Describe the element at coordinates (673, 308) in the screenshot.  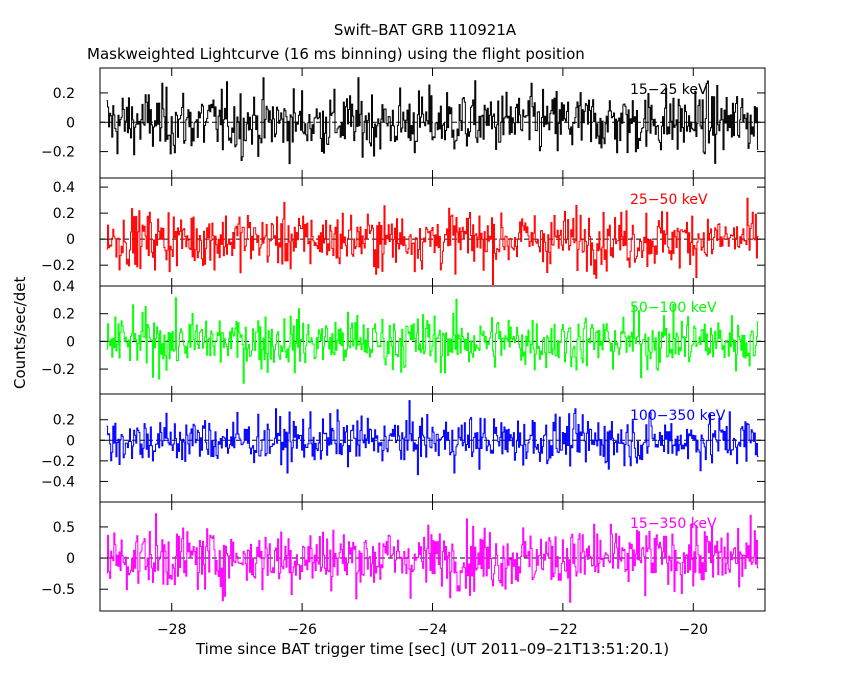
I see `panel-band-label: 50−100 keV` at that location.